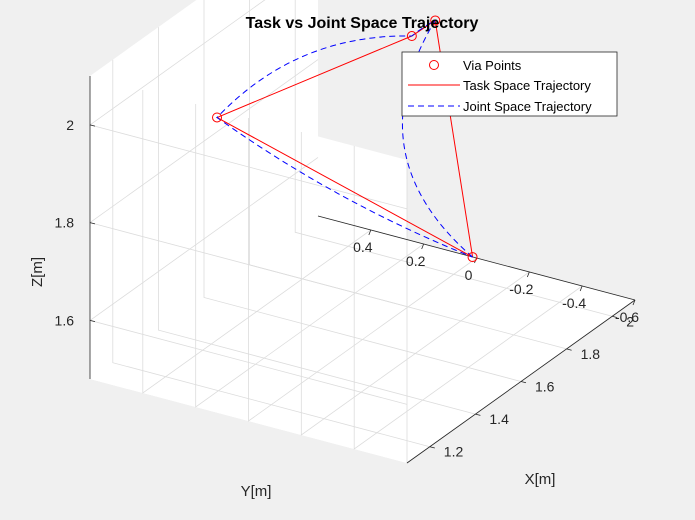  Describe the element at coordinates (454, 452) in the screenshot. I see `x-tick-label: 1.2` at that location.